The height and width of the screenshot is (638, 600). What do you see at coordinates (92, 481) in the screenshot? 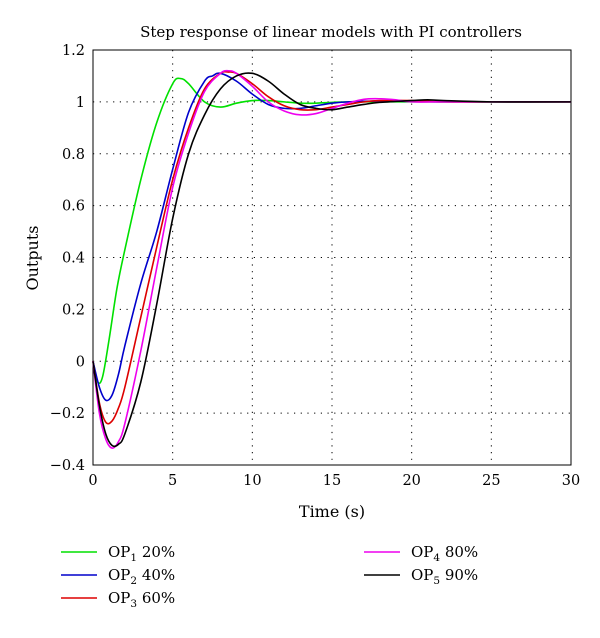
I see `x-tick-label: 0` at bounding box center [92, 481].